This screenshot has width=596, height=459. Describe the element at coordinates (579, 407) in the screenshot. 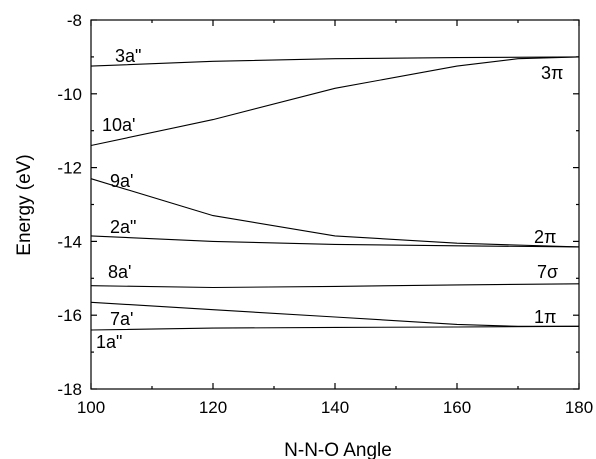

I see `x-tick-label: 180` at that location.